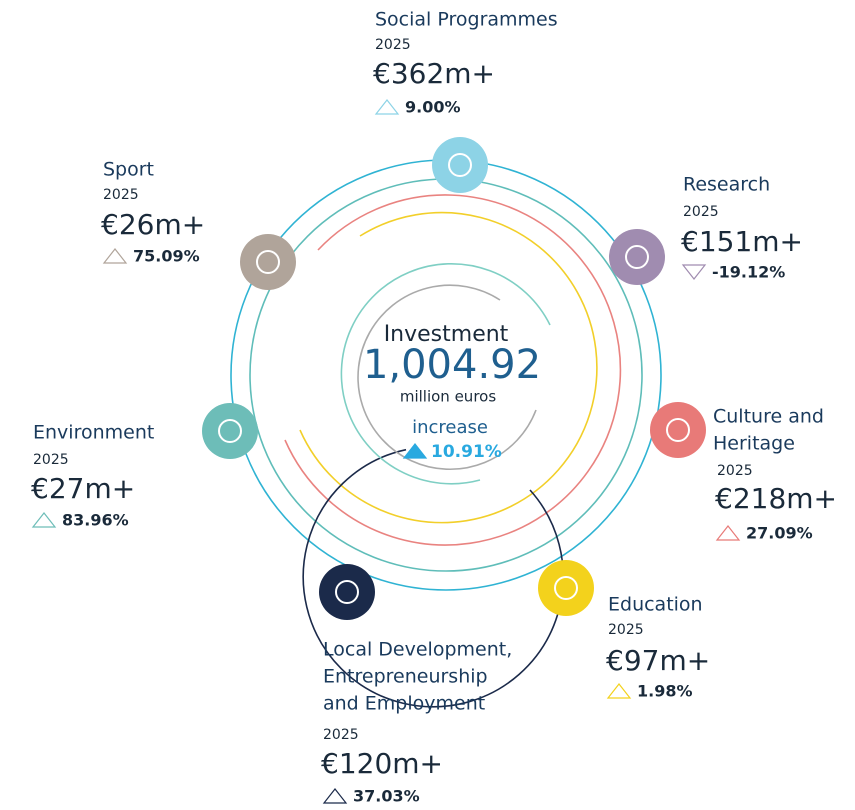 The image size is (855, 810). Describe the element at coordinates (466, 452) in the screenshot. I see `center-change: 10.91%` at that location.